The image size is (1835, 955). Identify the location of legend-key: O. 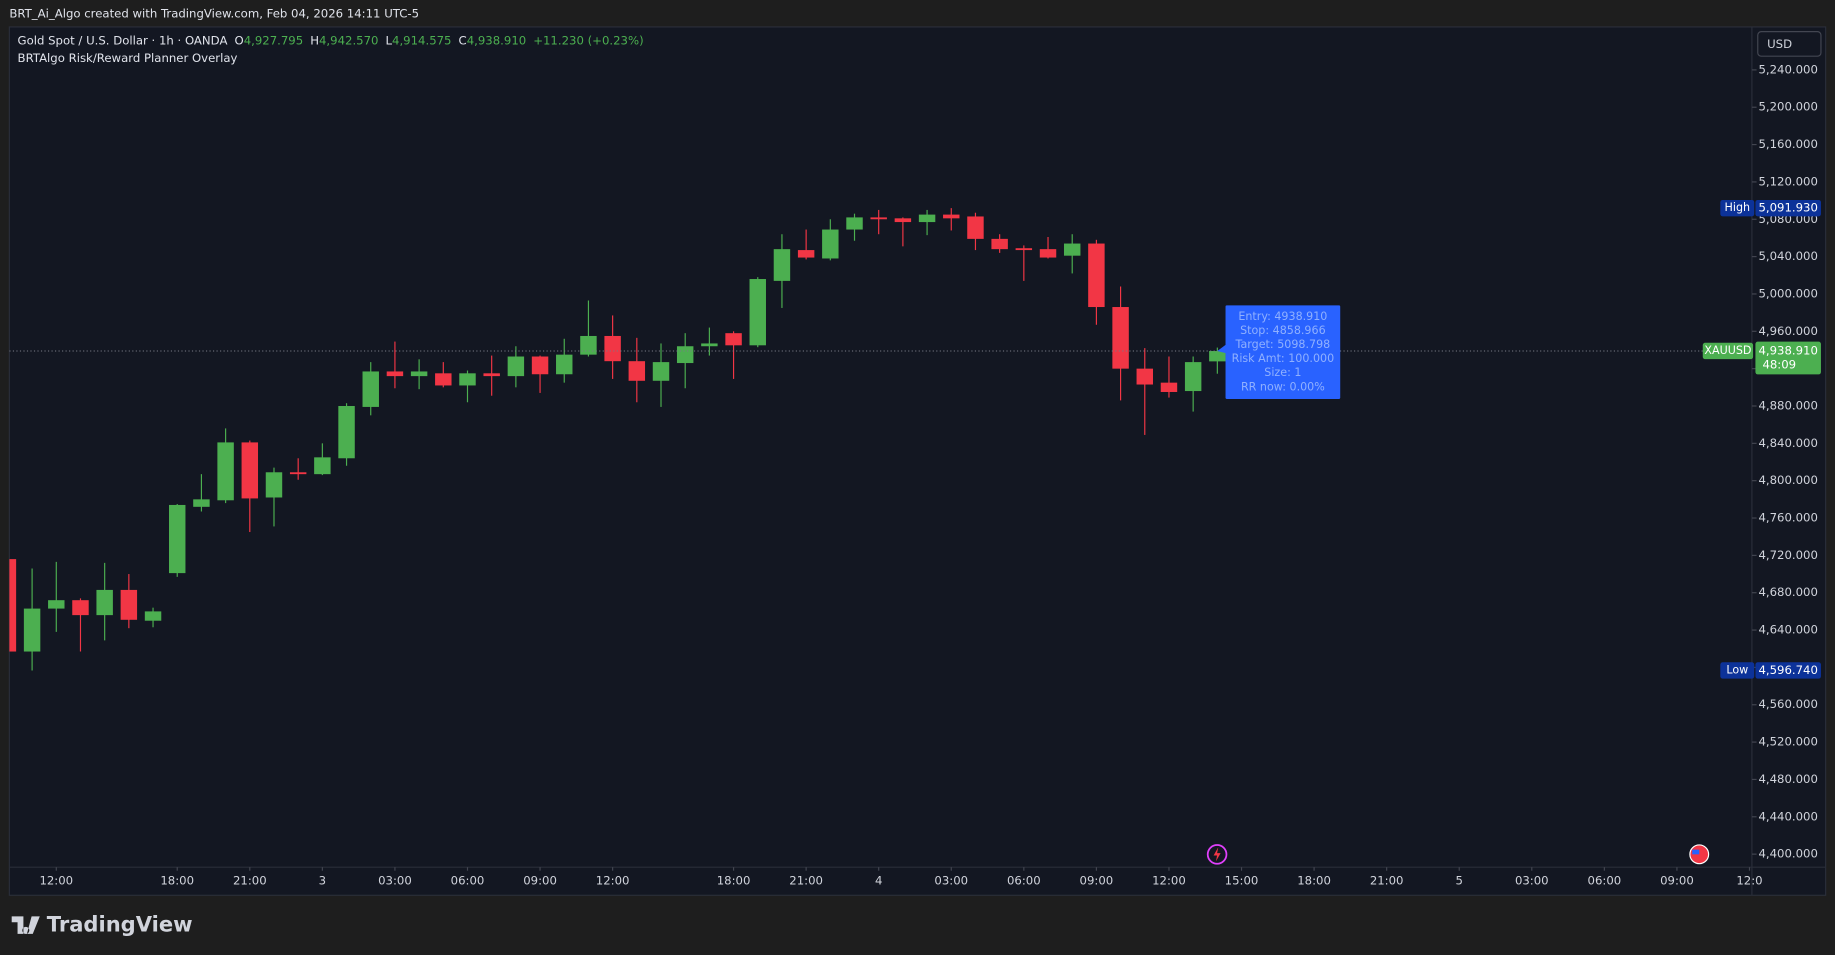
(238, 40).